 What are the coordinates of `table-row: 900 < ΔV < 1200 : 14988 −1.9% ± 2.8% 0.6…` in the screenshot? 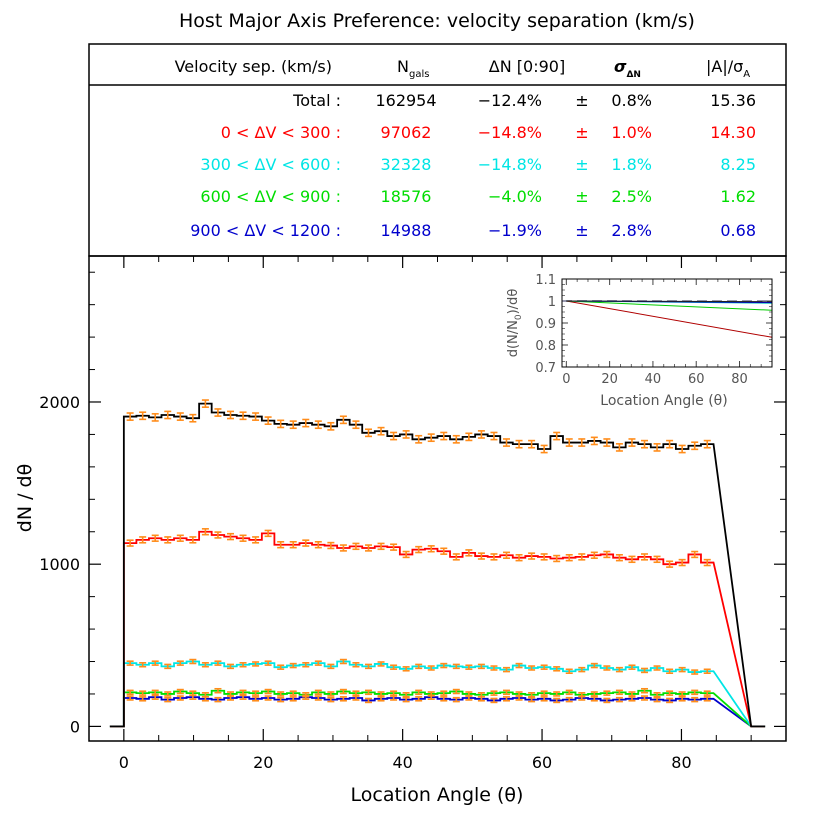 It's located at (473, 230).